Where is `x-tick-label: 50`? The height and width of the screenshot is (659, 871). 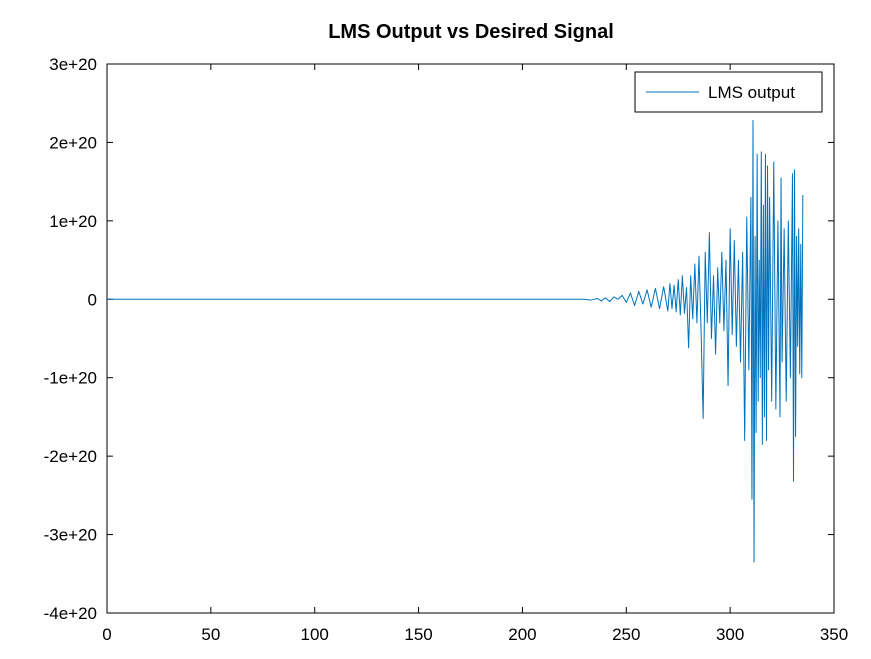 x-tick-label: 50 is located at coordinates (210, 634).